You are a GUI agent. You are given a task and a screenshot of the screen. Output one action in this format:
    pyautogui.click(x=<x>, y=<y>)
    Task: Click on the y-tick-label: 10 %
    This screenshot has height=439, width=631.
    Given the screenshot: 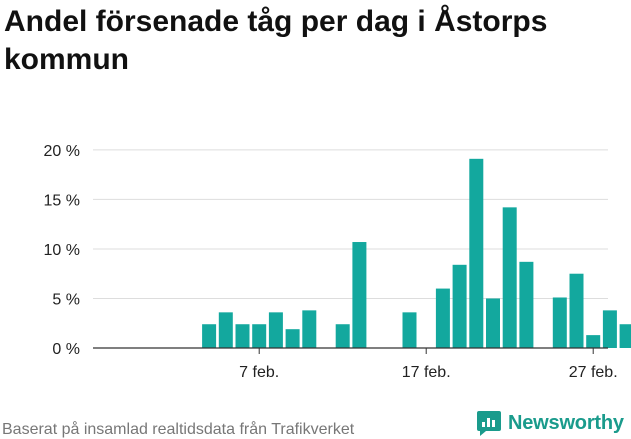 What is the action you would take?
    pyautogui.click(x=62, y=250)
    